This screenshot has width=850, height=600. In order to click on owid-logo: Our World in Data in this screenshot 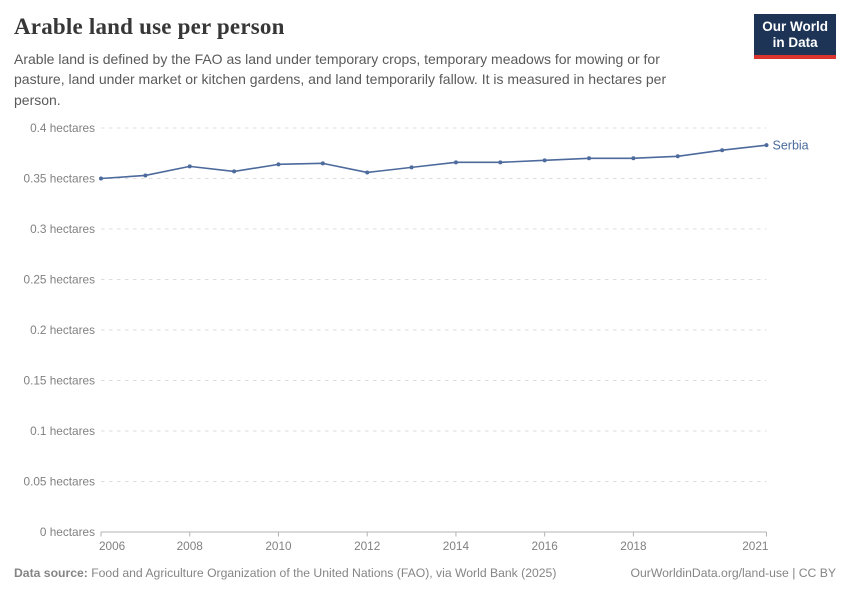, I will do `click(795, 37)`.